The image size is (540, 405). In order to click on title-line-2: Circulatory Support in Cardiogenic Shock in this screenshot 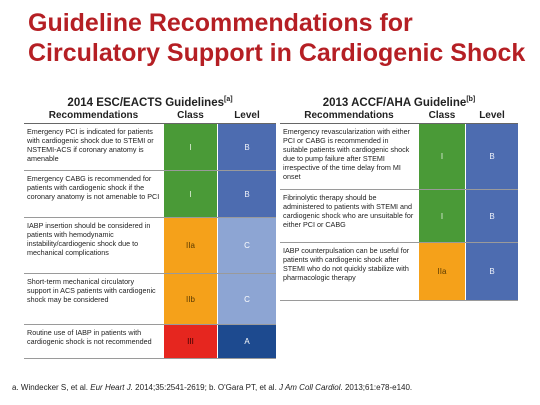, I will do `click(277, 53)`.